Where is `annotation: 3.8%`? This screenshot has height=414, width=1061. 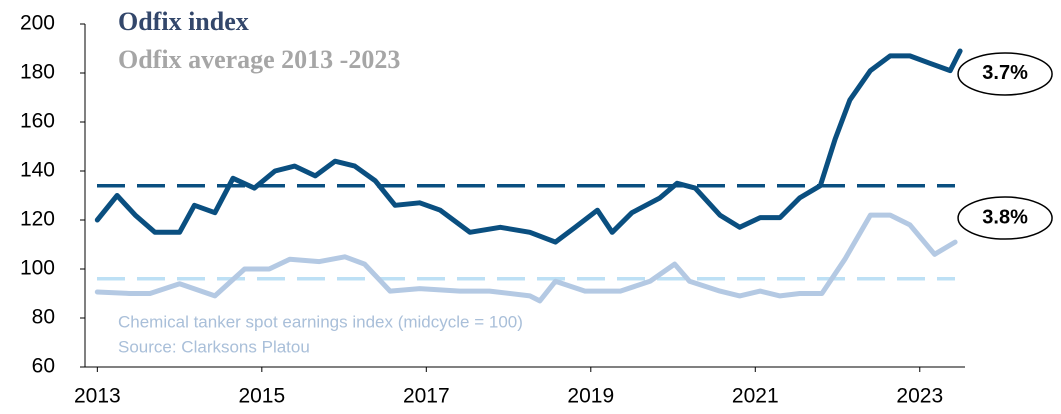 annotation: 3.8% is located at coordinates (1005, 217).